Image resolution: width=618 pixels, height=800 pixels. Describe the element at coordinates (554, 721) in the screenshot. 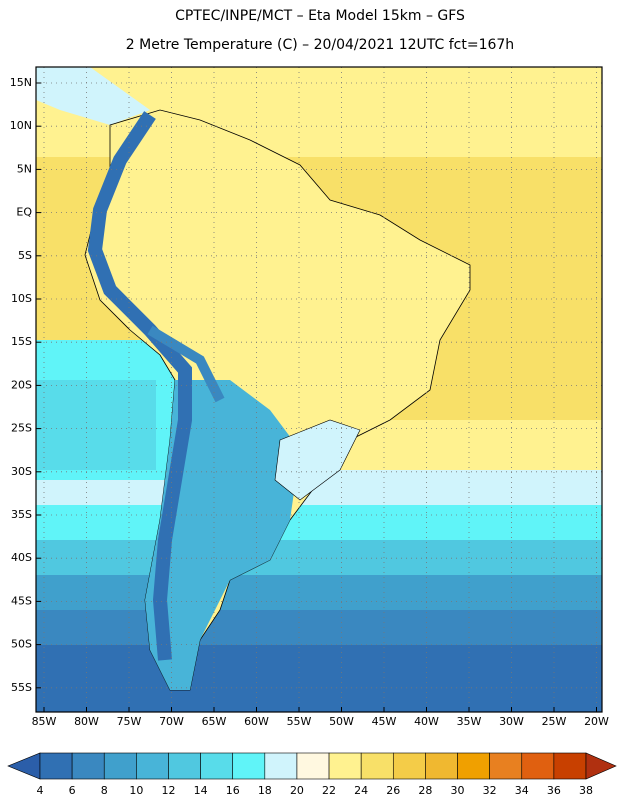

I see `lon-label: 25W` at that location.